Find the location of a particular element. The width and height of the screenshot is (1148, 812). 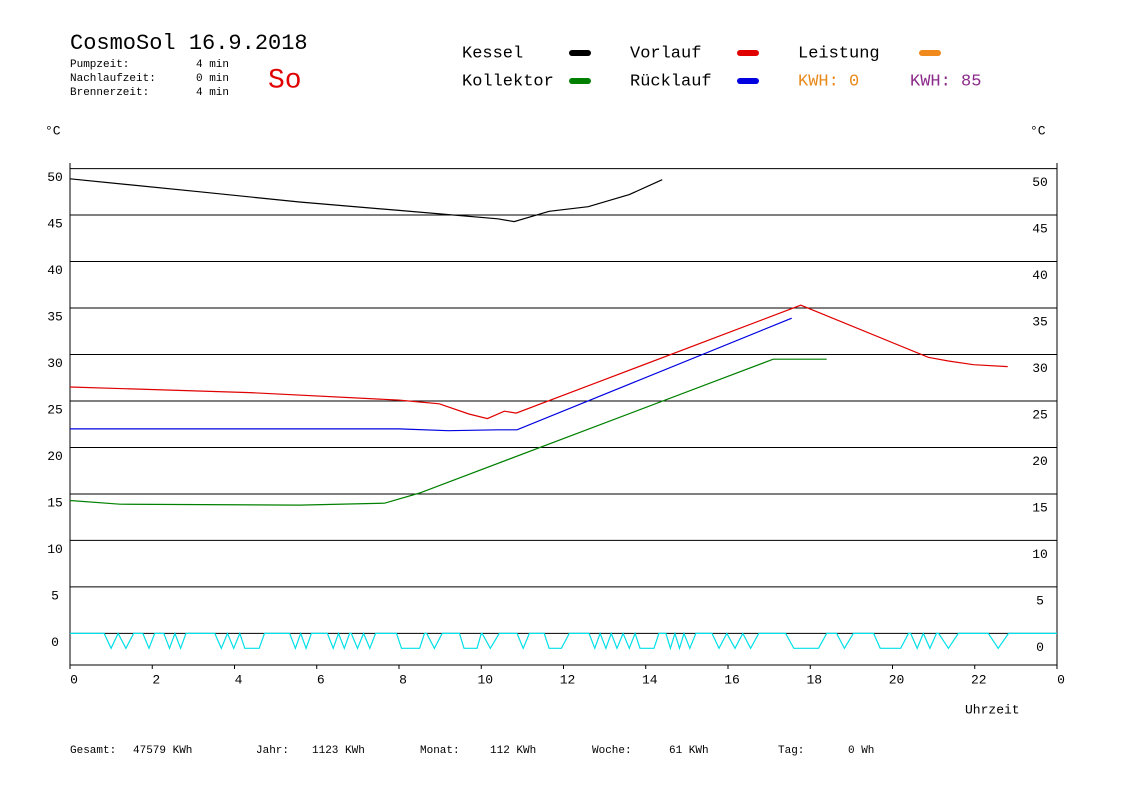

legend-label: Vorlauf is located at coordinates (665, 53).